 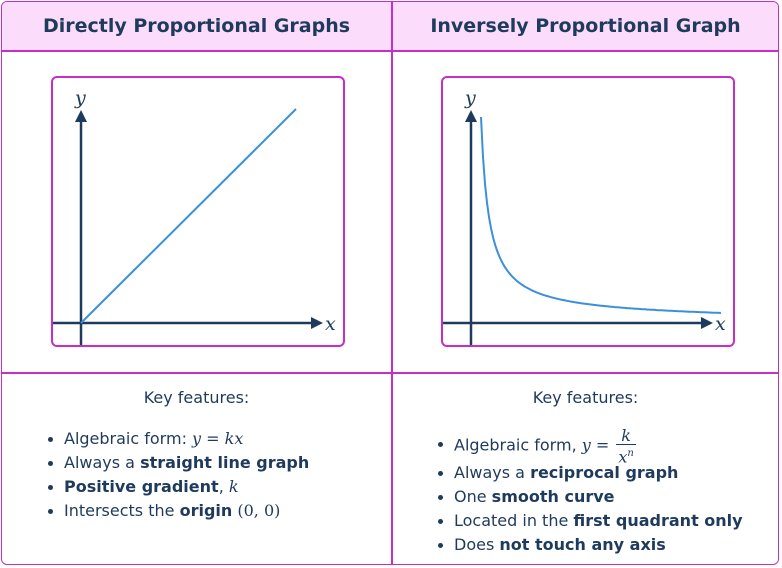 What do you see at coordinates (589, 521) in the screenshot?
I see `list-item: Located in the first quadrant only` at bounding box center [589, 521].